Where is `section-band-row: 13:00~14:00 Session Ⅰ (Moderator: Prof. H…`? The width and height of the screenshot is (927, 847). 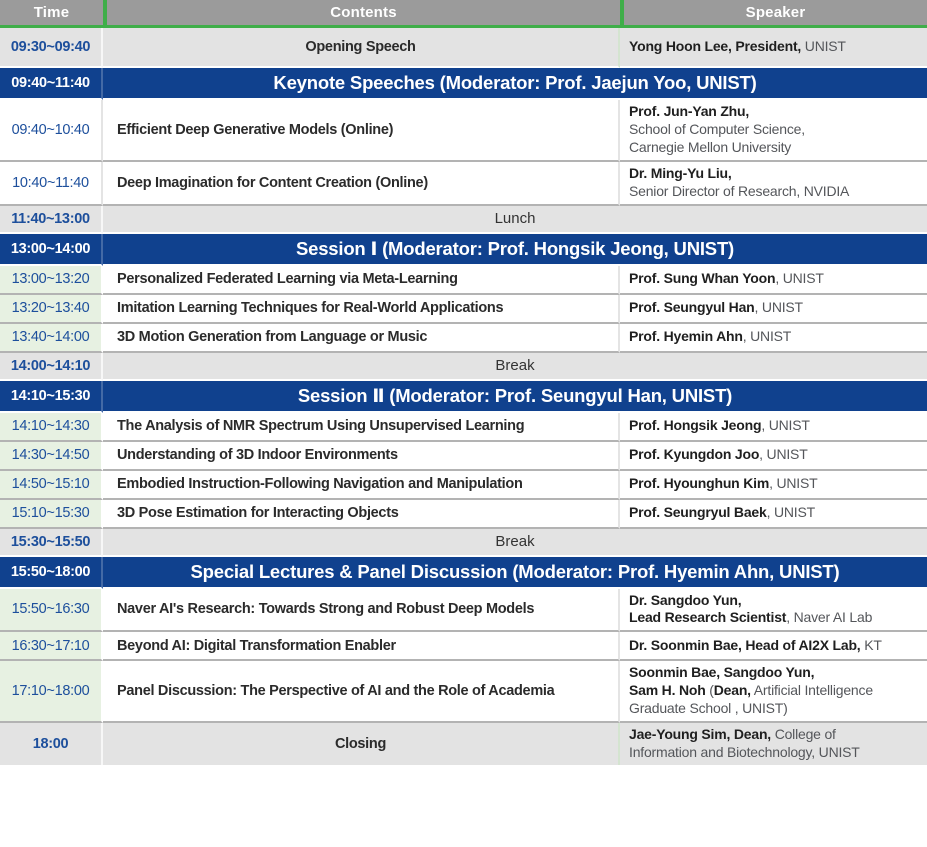
section-band-row: 13:00~14:00 Session Ⅰ (Moderator: Prof. H… is located at coordinates (463, 249).